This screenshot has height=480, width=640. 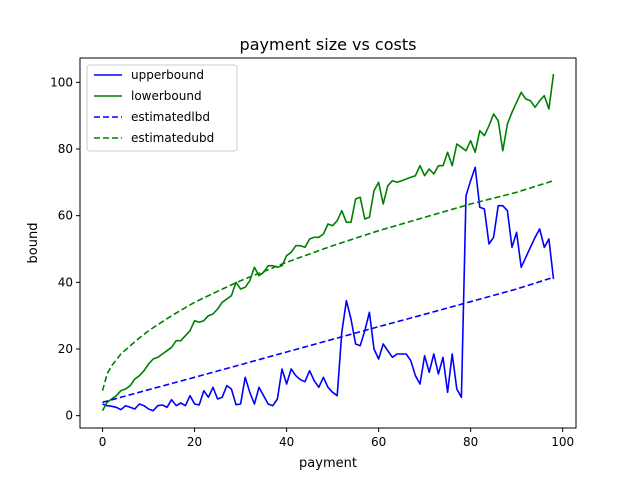 I want to click on legend-box, so click(x=162, y=108).